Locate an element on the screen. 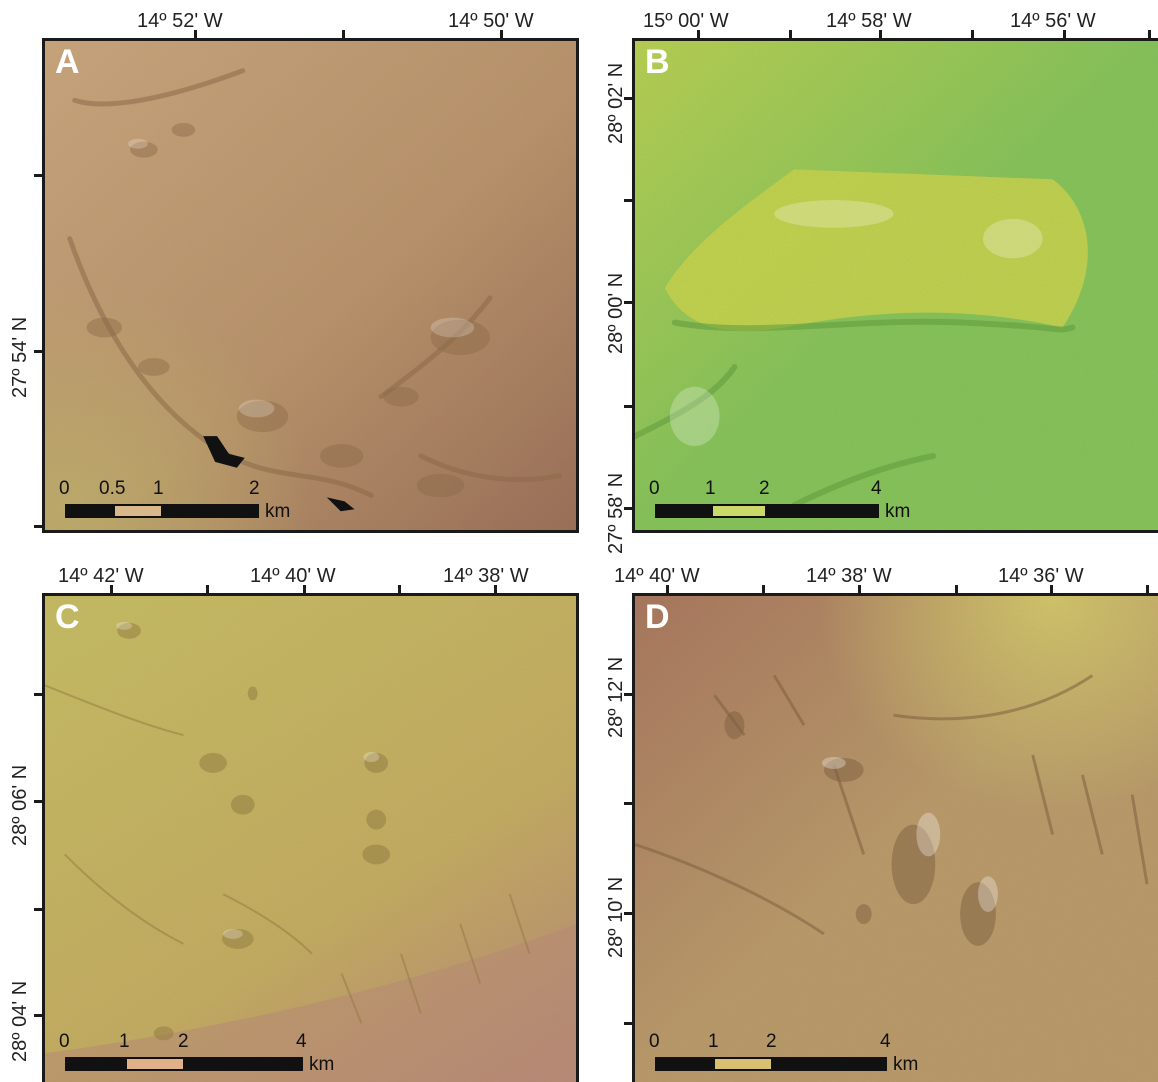 The image size is (1158, 1082). scale-tick-label: 0.5 is located at coordinates (112, 488).